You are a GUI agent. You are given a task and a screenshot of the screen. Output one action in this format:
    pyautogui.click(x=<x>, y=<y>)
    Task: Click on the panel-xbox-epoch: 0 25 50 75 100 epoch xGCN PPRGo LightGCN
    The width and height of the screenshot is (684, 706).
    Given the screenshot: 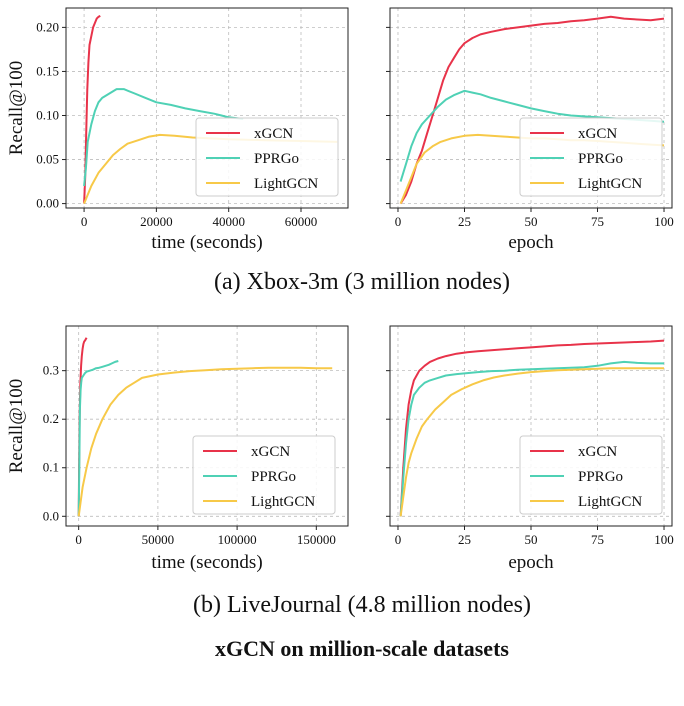 What is the action you would take?
    pyautogui.click(x=530, y=130)
    